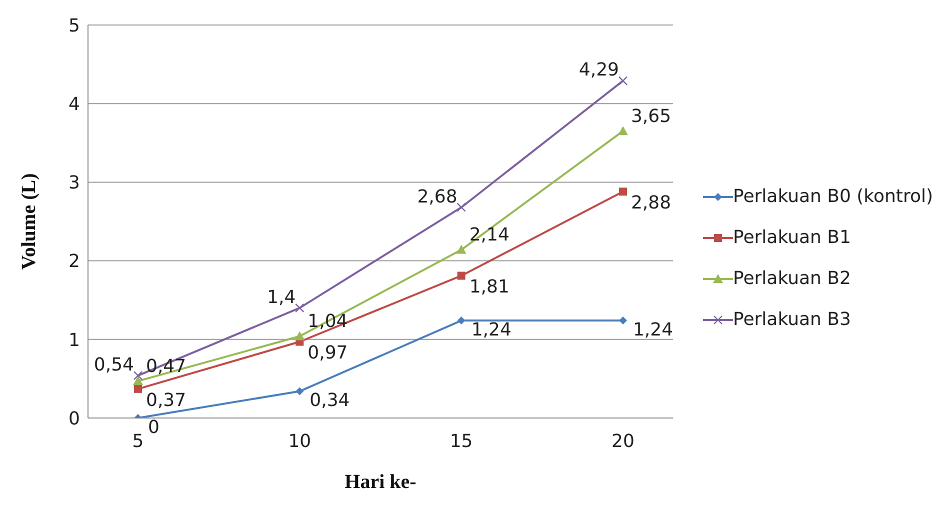  I want to click on legend-label: Perlakuan B1, so click(791, 237).